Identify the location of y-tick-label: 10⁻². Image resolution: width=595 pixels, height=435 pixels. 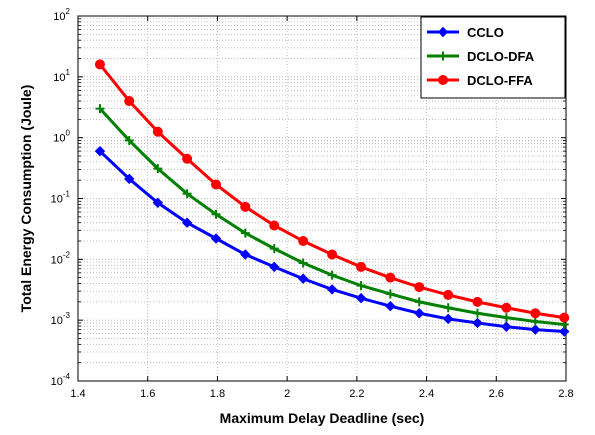
(61, 258).